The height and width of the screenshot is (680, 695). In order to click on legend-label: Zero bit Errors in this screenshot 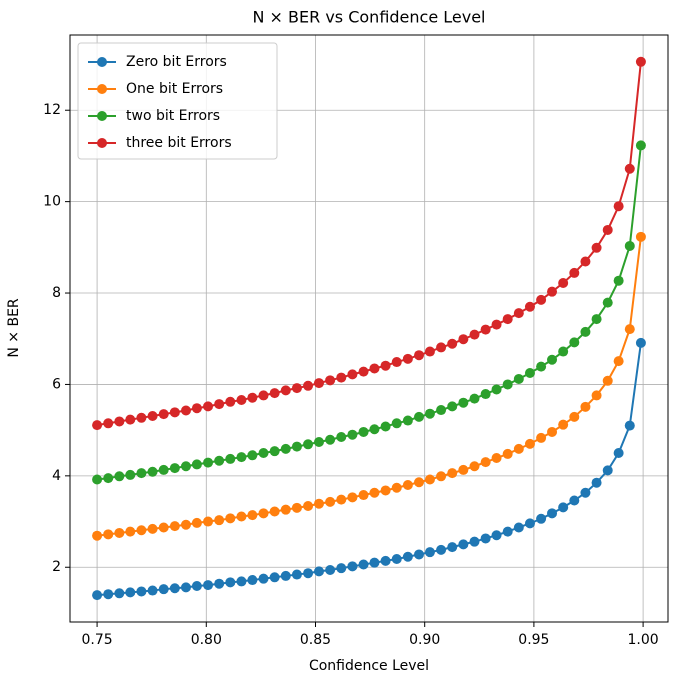, I will do `click(176, 62)`.